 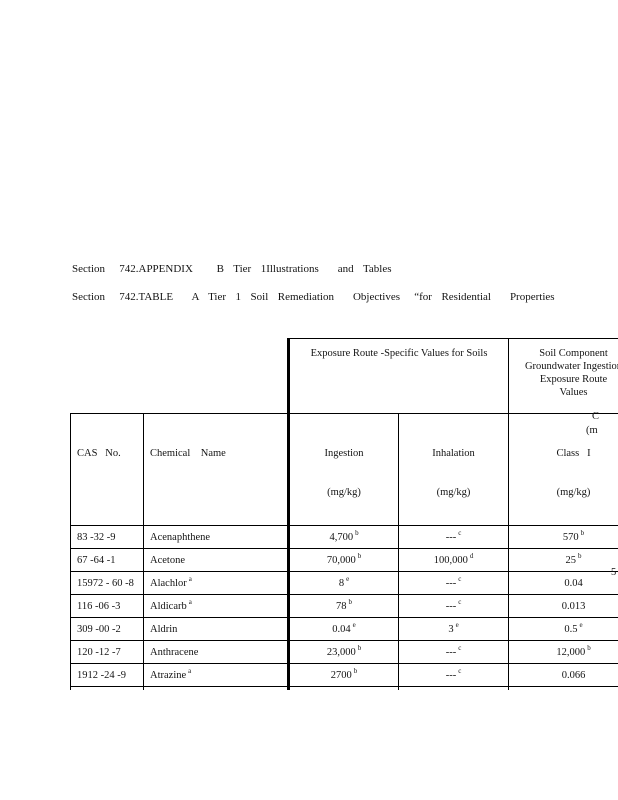 I want to click on col-header-cas: CAS No., so click(x=107, y=469).